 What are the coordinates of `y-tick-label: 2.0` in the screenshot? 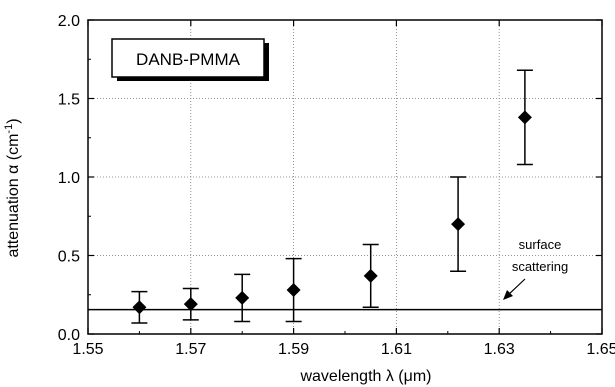 It's located at (69, 21).